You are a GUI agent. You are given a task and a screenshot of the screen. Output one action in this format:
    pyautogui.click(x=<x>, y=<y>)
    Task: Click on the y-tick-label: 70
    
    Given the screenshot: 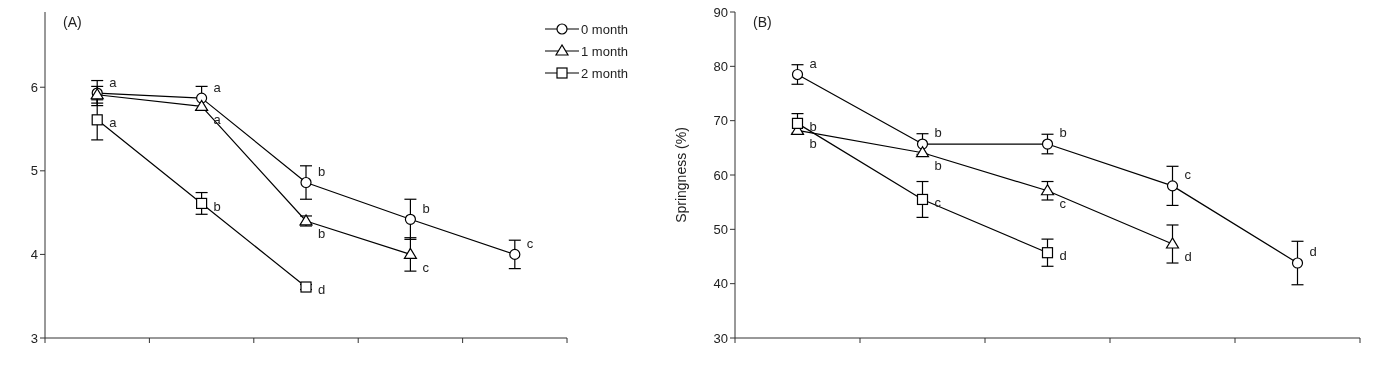 What is the action you would take?
    pyautogui.click(x=720, y=121)
    